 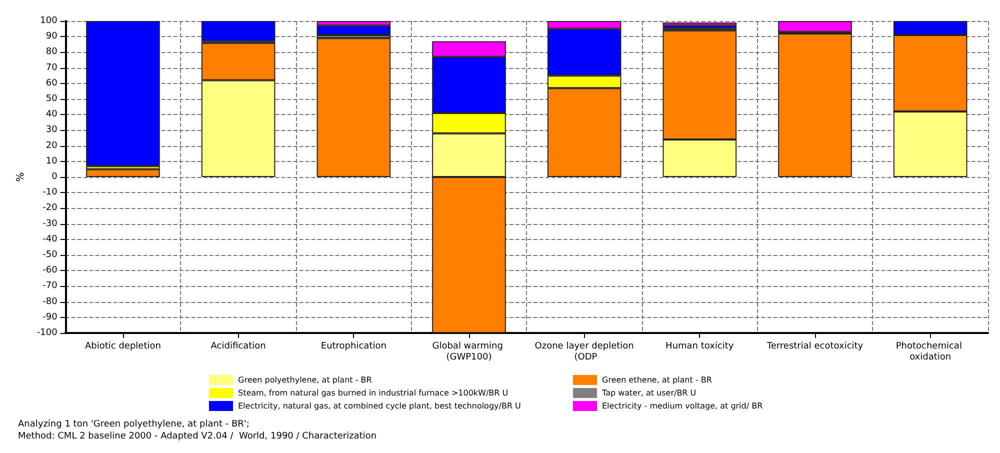 What do you see at coordinates (353, 347) in the screenshot?
I see `x-tick-label: Eutrophication` at bounding box center [353, 347].